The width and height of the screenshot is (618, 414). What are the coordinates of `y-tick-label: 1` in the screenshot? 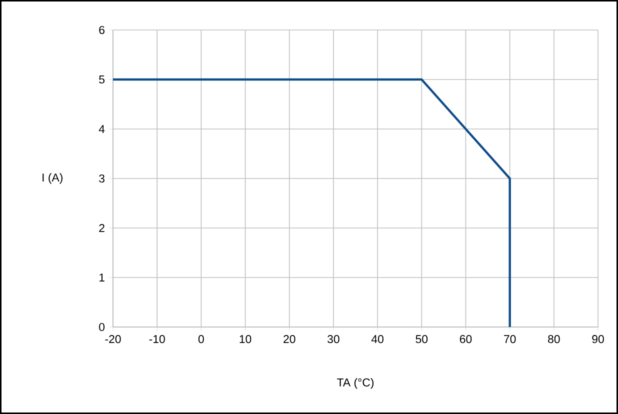 It's located at (101, 278).